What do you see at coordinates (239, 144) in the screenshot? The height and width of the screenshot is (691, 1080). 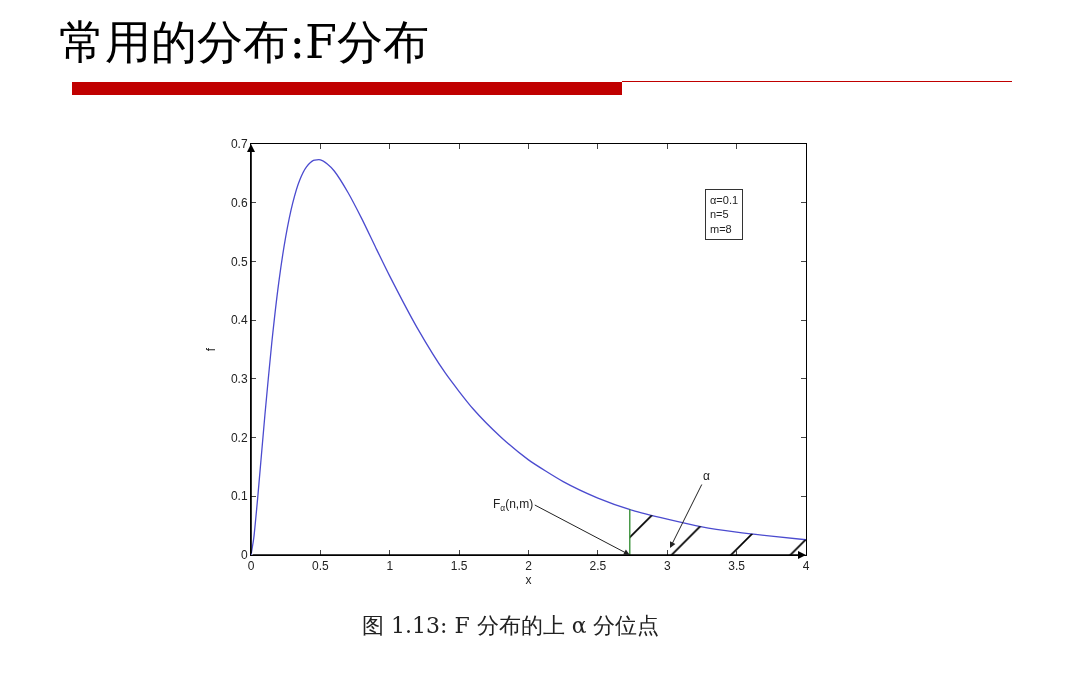 I see `y-tick-label: 0.7` at bounding box center [239, 144].